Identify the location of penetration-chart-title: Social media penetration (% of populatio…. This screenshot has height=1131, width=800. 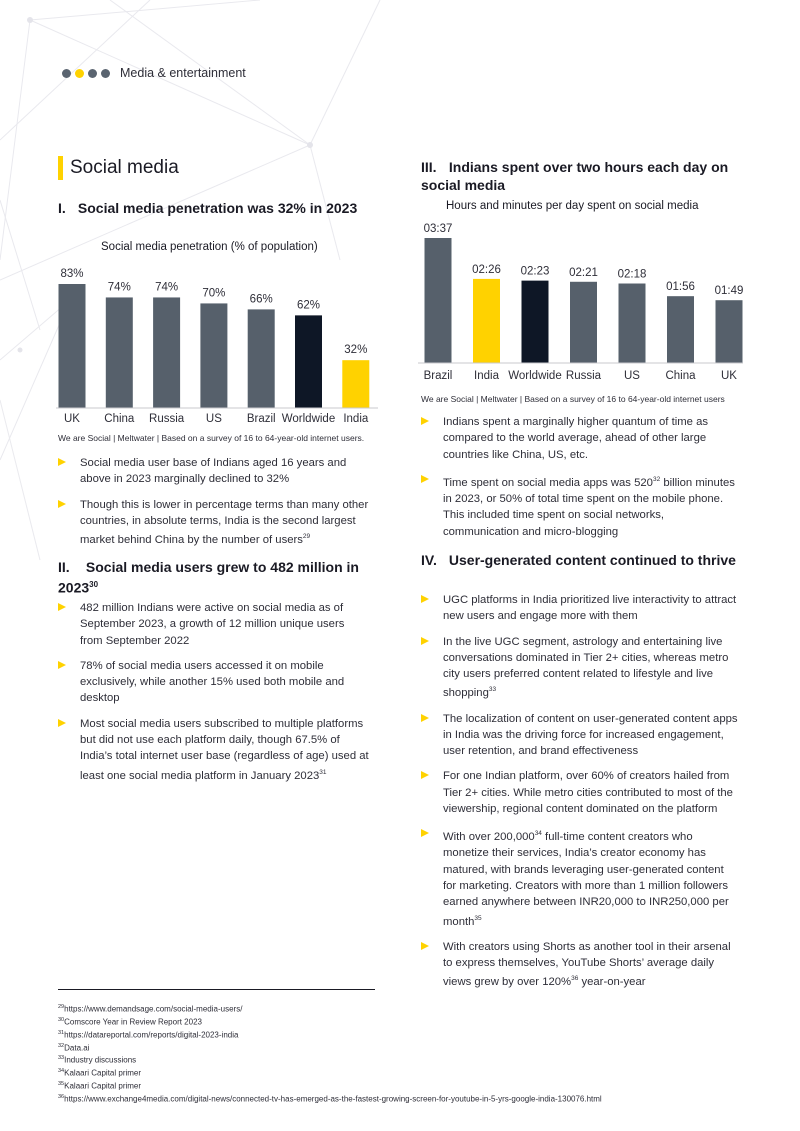
(209, 247).